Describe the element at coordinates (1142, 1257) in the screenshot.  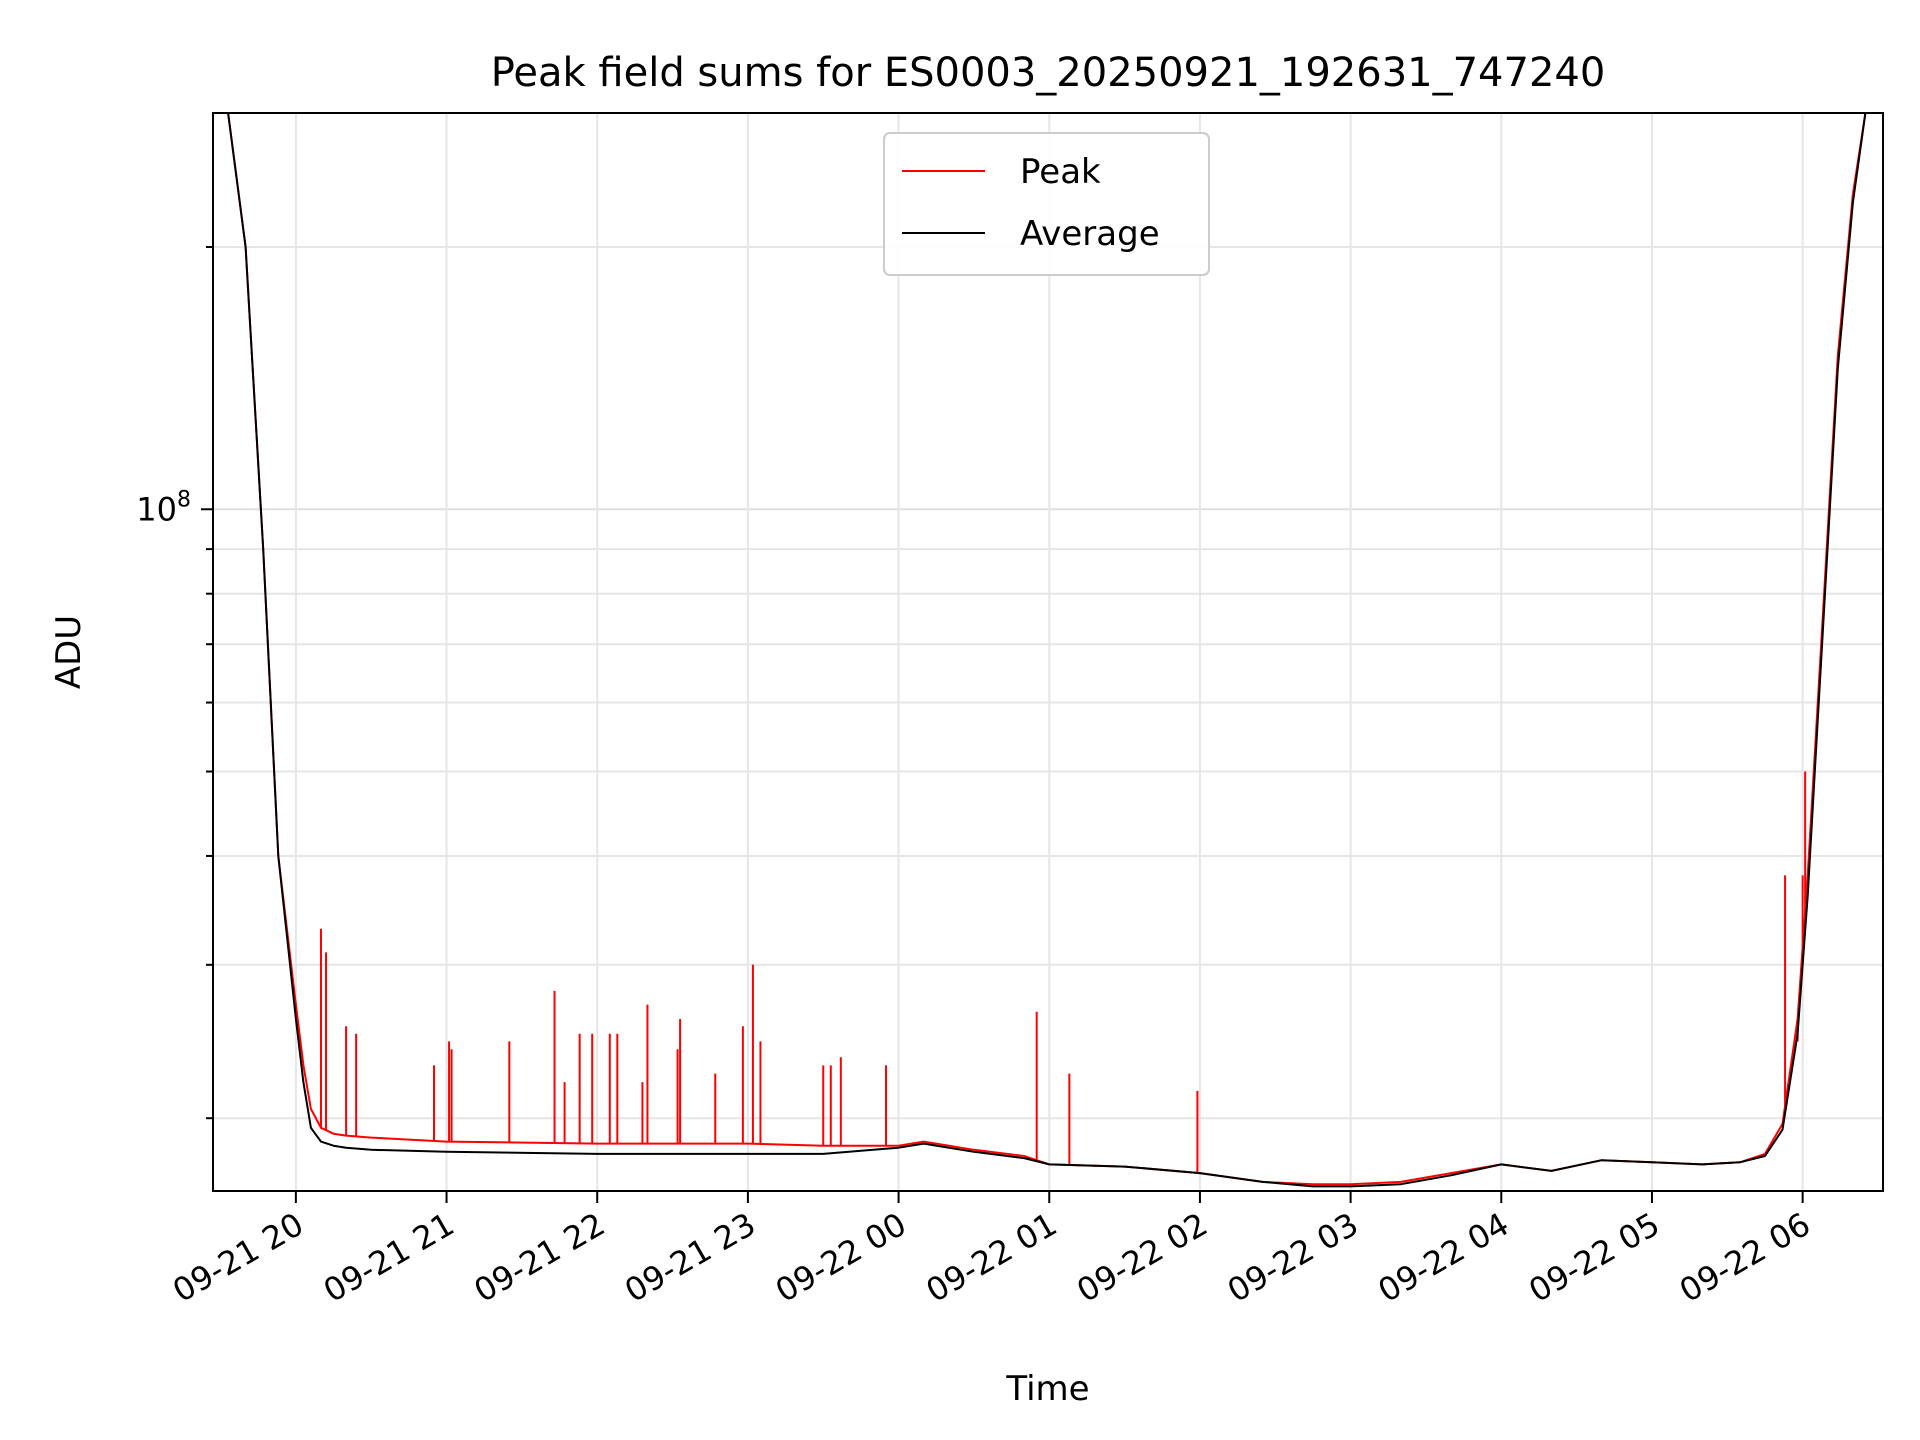
I see `x-tick-label: 09-22 02` at that location.